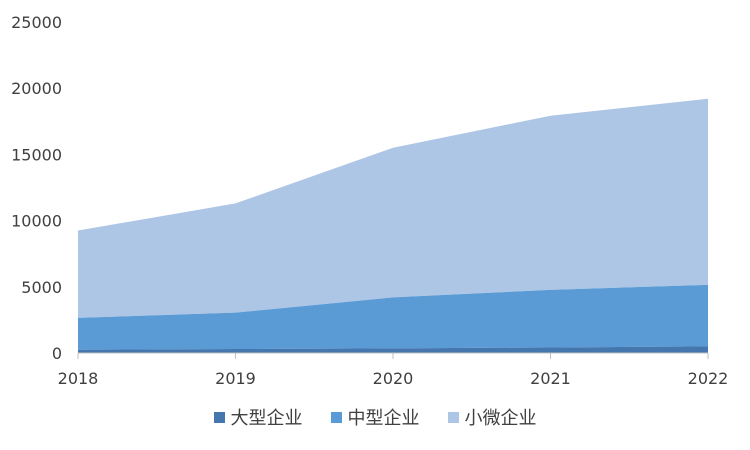 This screenshot has width=750, height=450. Describe the element at coordinates (453, 417) in the screenshot. I see `legend-swatch-small-micro` at that location.